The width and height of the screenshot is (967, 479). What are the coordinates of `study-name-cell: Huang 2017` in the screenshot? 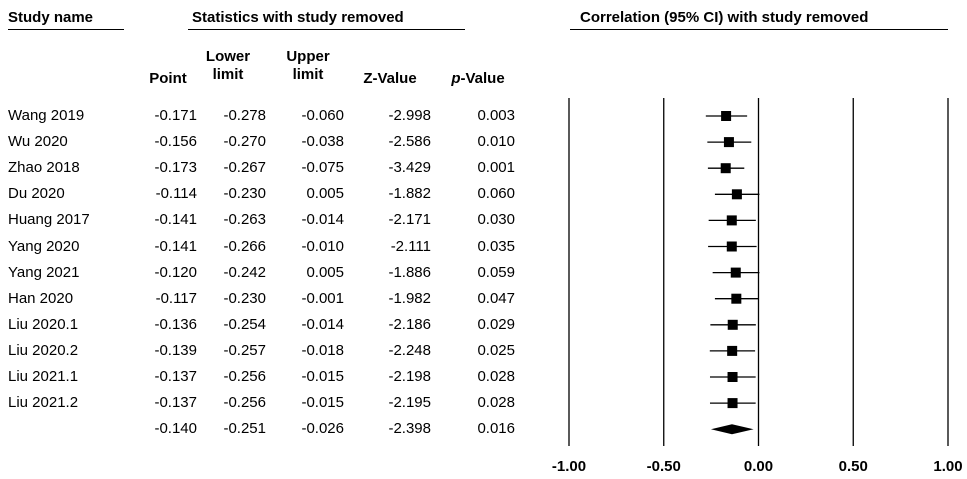 It's located at (49, 220).